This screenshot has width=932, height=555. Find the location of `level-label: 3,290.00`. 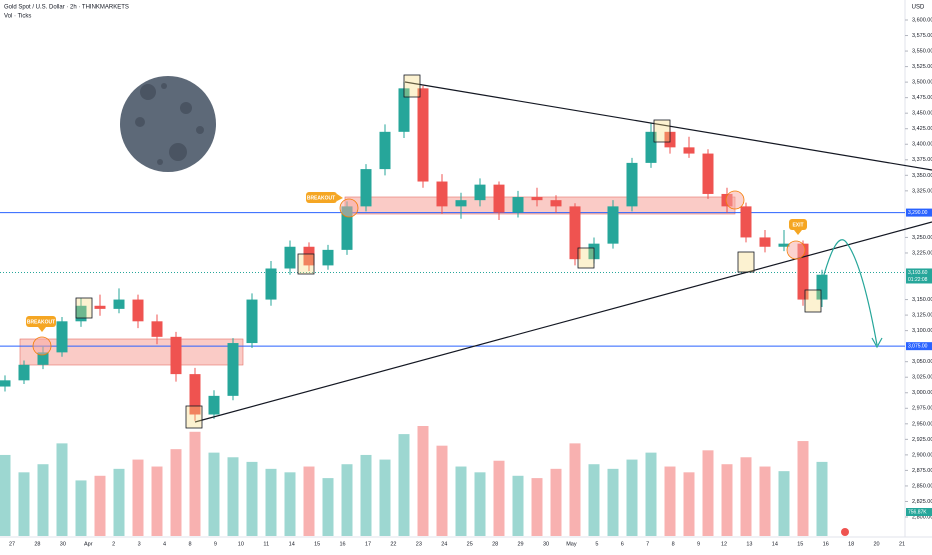

level-label: 3,290.00 is located at coordinates (918, 213).